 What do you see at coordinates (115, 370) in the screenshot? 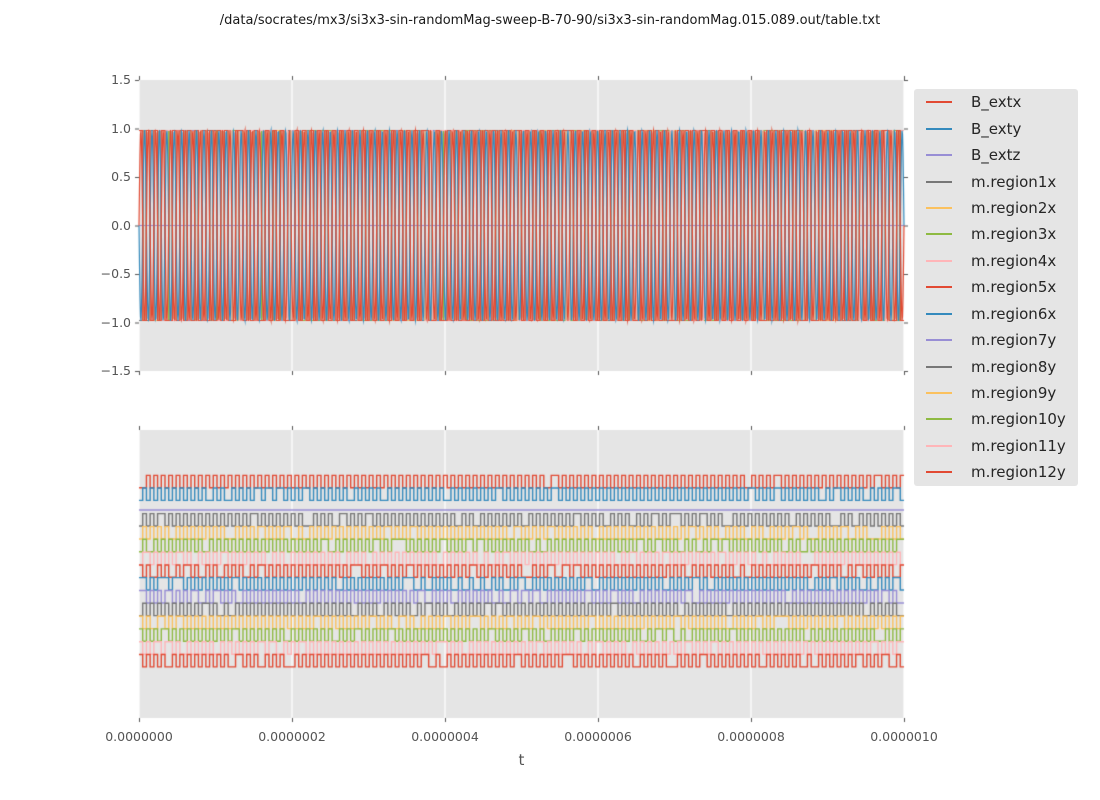
I see `y-axis-tick-label: −1.5` at bounding box center [115, 370].